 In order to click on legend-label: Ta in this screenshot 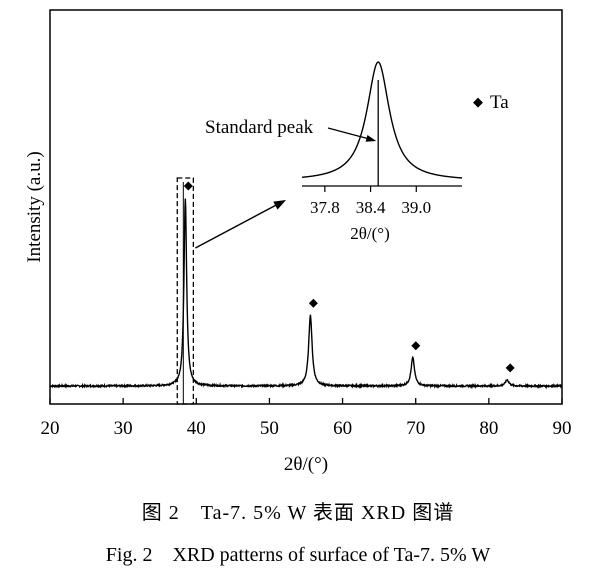, I will do `click(499, 102)`.